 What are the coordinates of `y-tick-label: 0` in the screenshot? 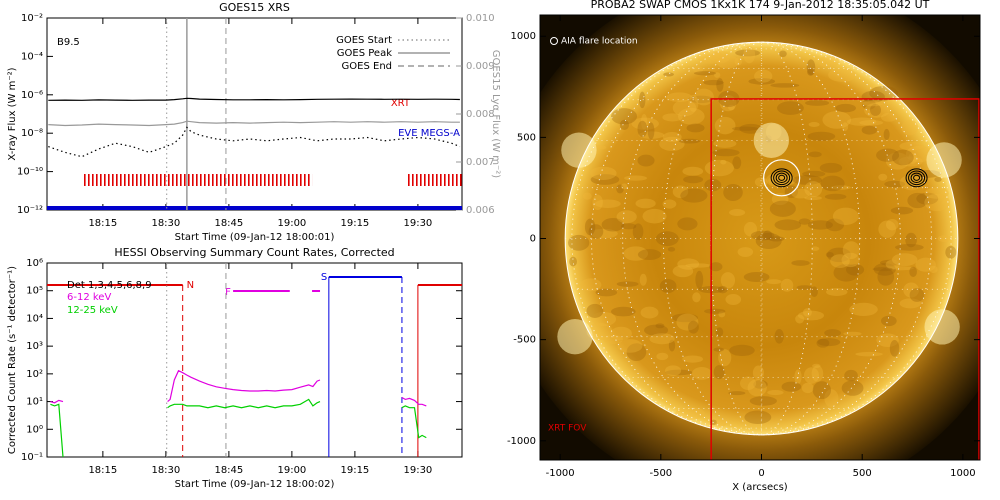 It's located at (533, 239).